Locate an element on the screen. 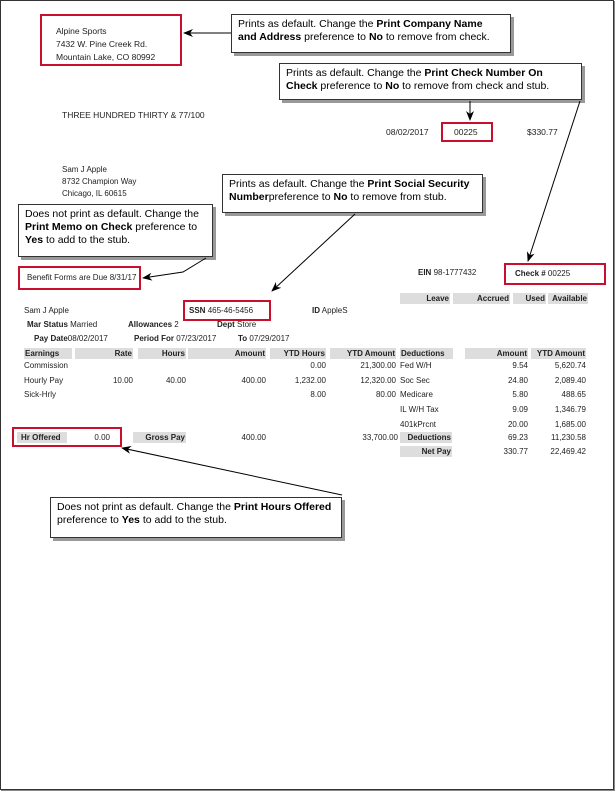 The width and height of the screenshot is (616, 792). table-cell-ded-ytd-amount: 5,620.74 is located at coordinates (570, 365).